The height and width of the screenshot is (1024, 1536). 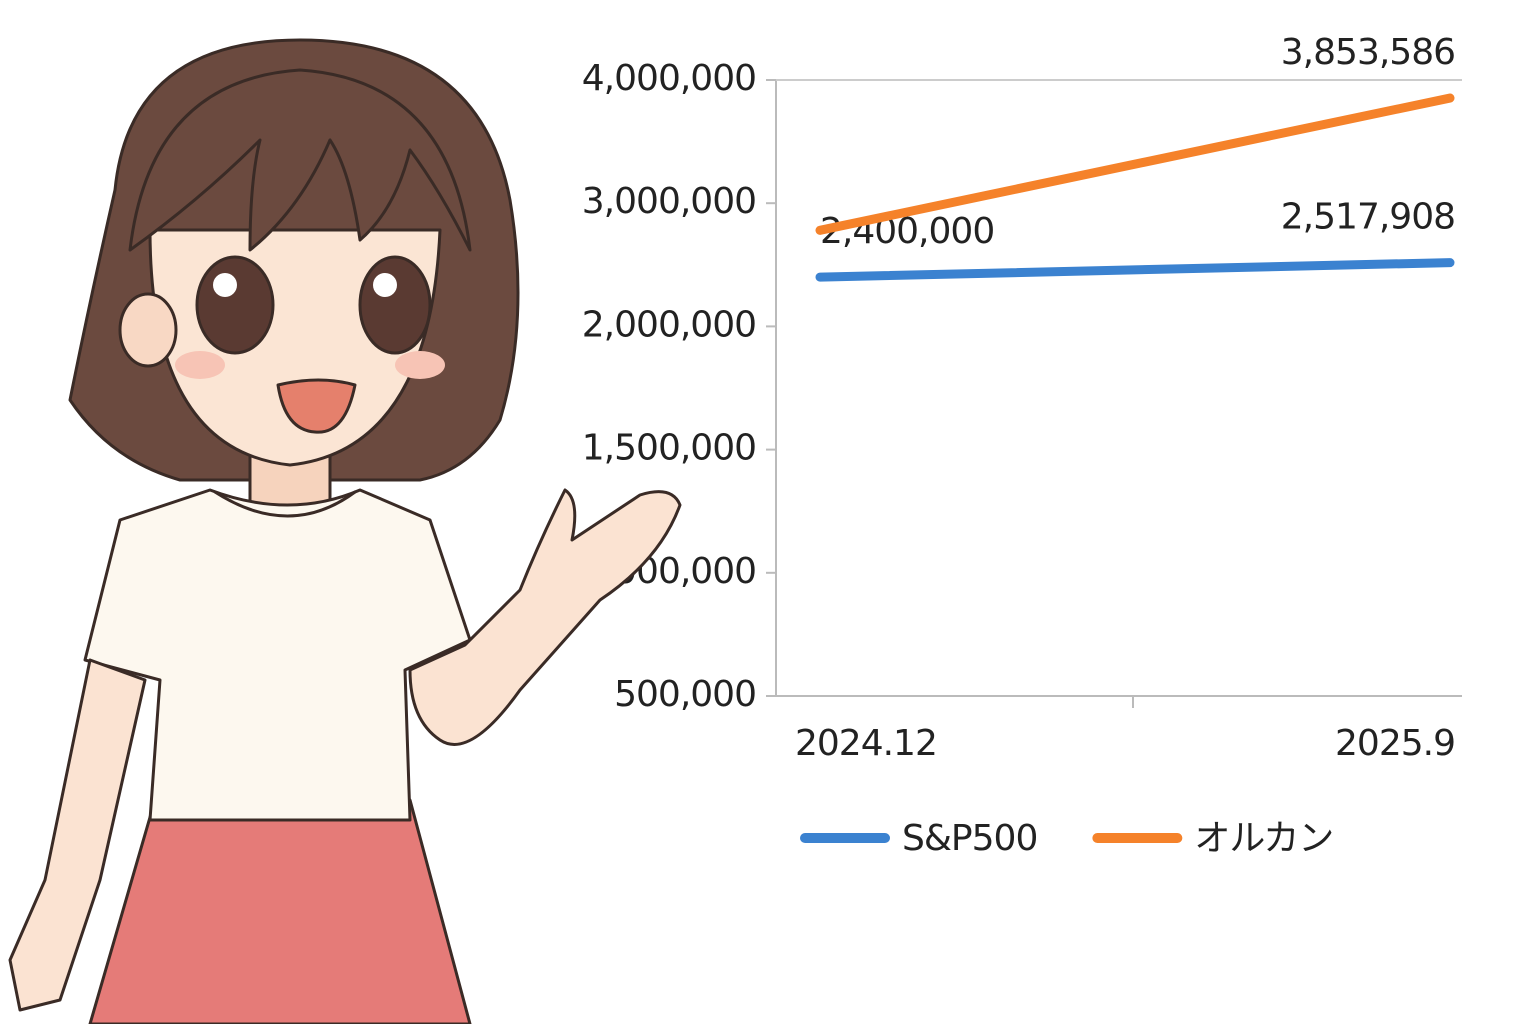 What do you see at coordinates (669, 78) in the screenshot?
I see `y-tick-label: 4,000,000` at bounding box center [669, 78].